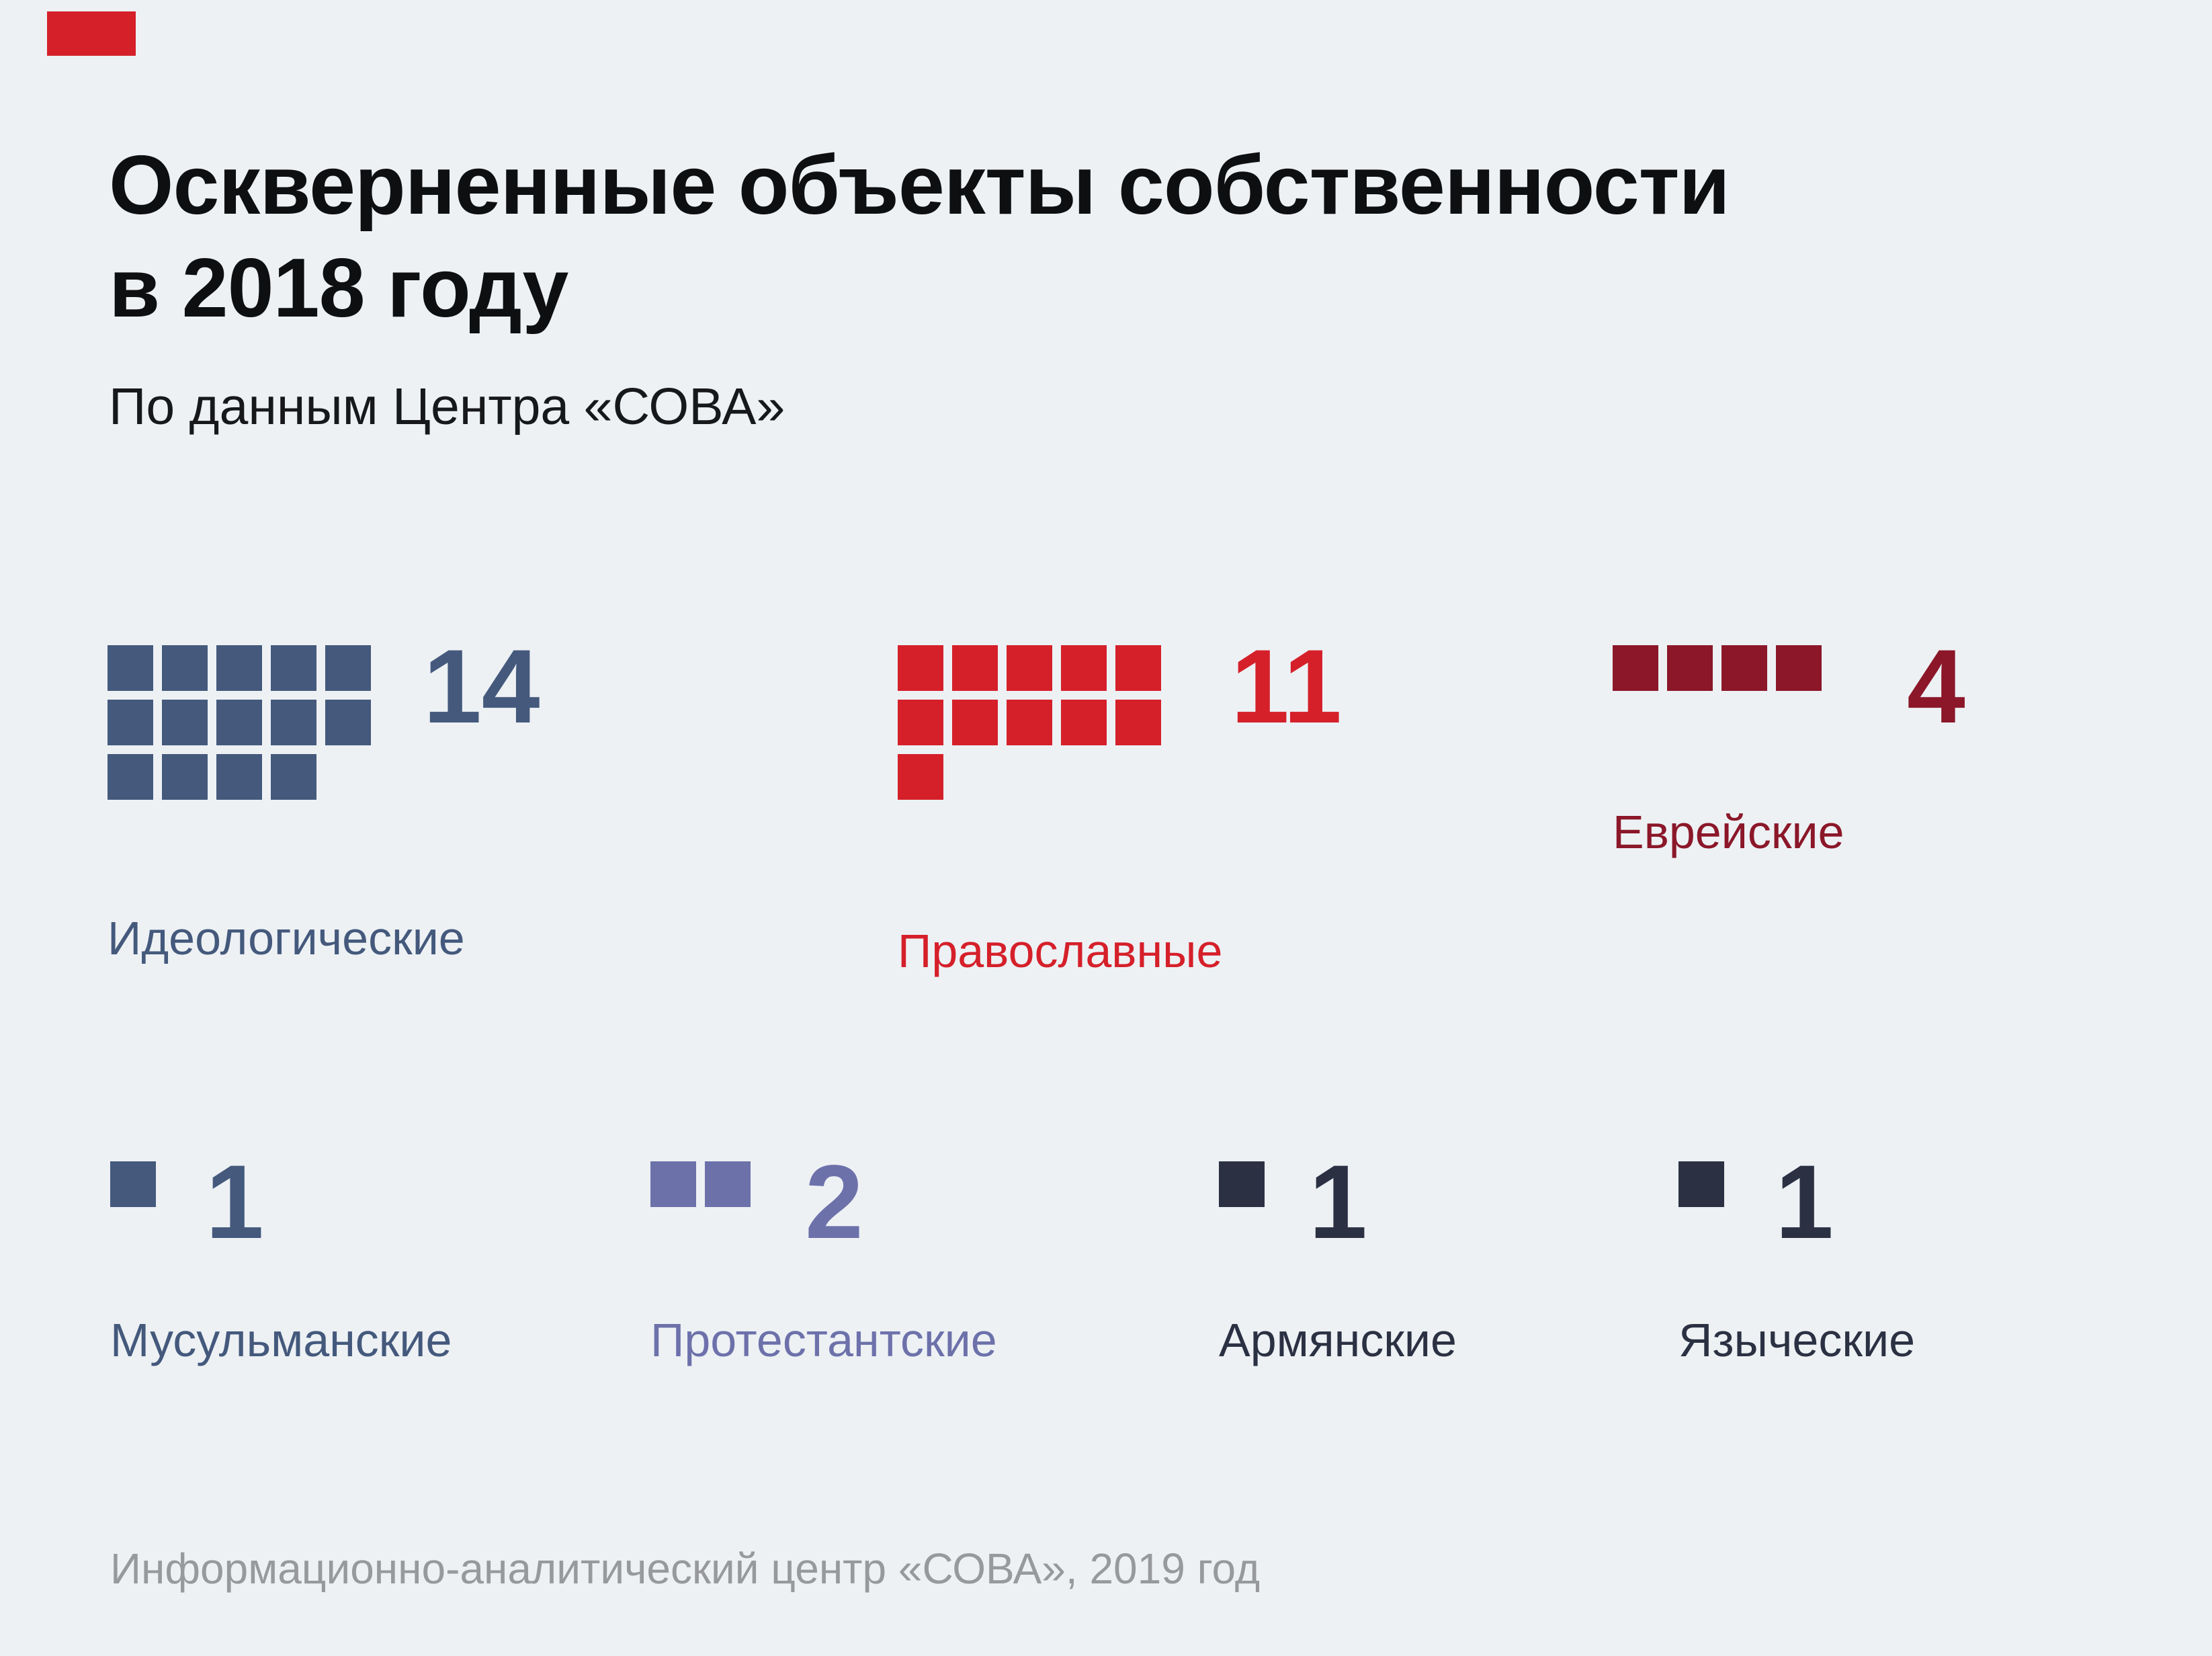 Image resolution: width=2212 pixels, height=1656 pixels. Describe the element at coordinates (286, 938) in the screenshot. I see `label-ideological: Идеологические` at that location.